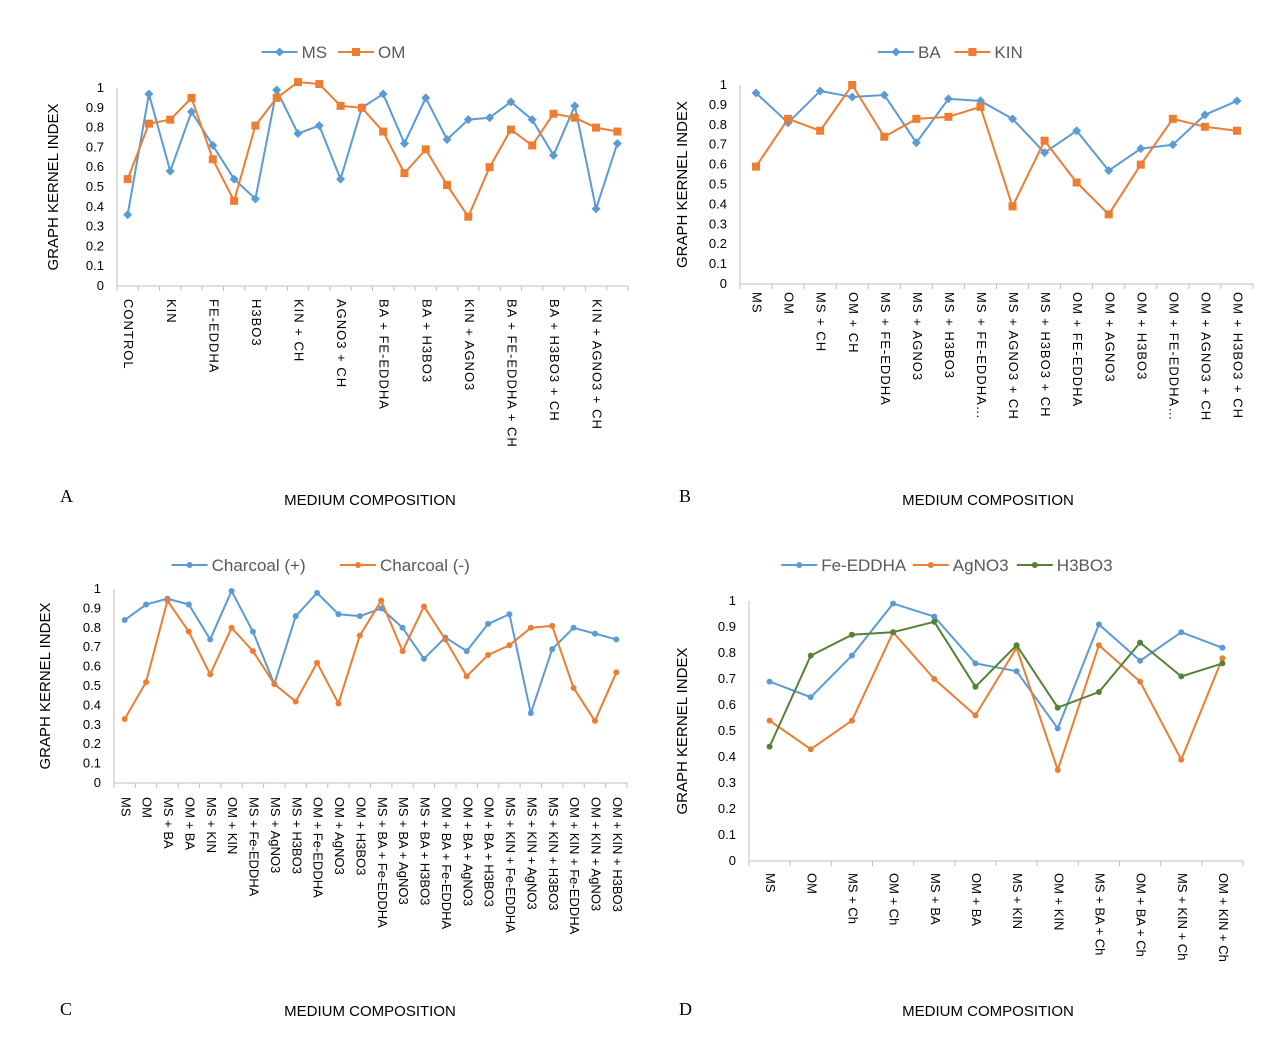 The height and width of the screenshot is (1047, 1262). I want to click on y-tick-label: 0.9, so click(727, 626).